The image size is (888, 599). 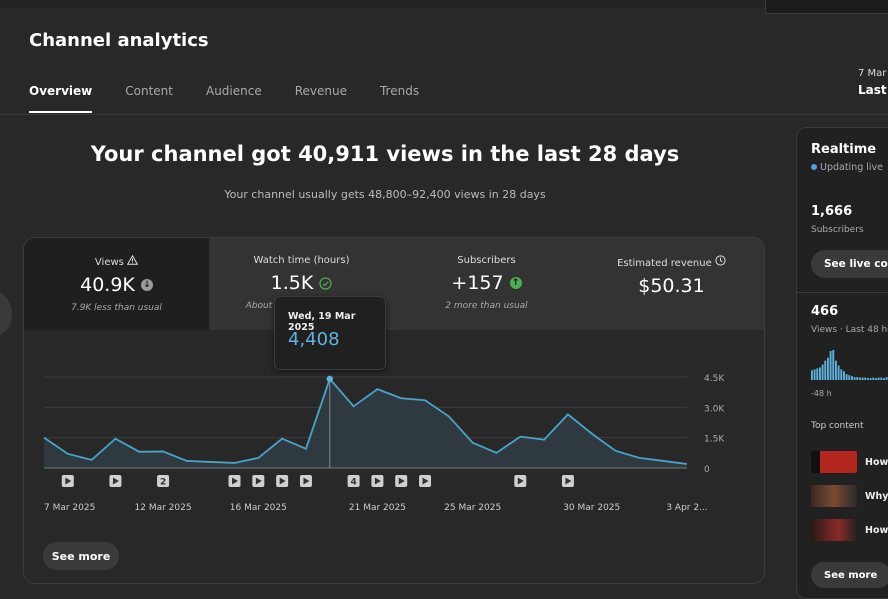 What do you see at coordinates (826, 7) in the screenshot?
I see `popup-window-edge` at bounding box center [826, 7].